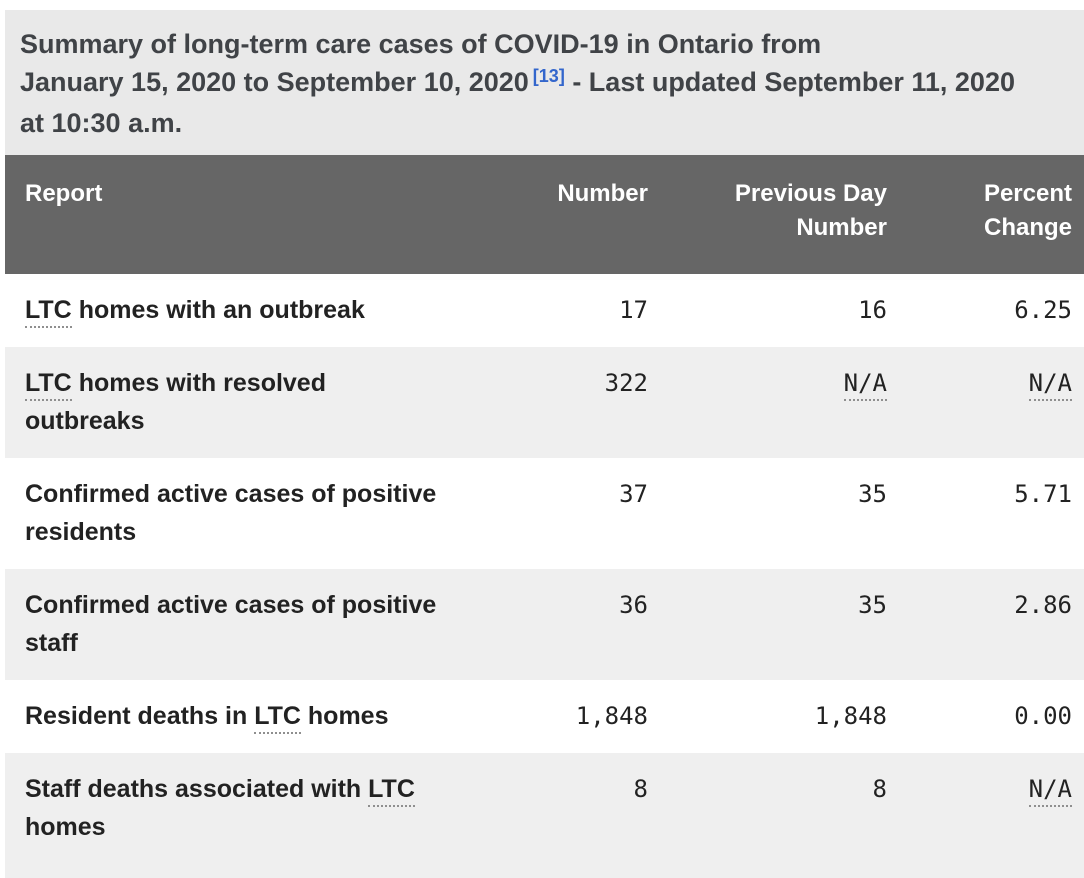 The image size is (1084, 878). What do you see at coordinates (232, 214) in the screenshot?
I see `column-header-report: Report` at bounding box center [232, 214].